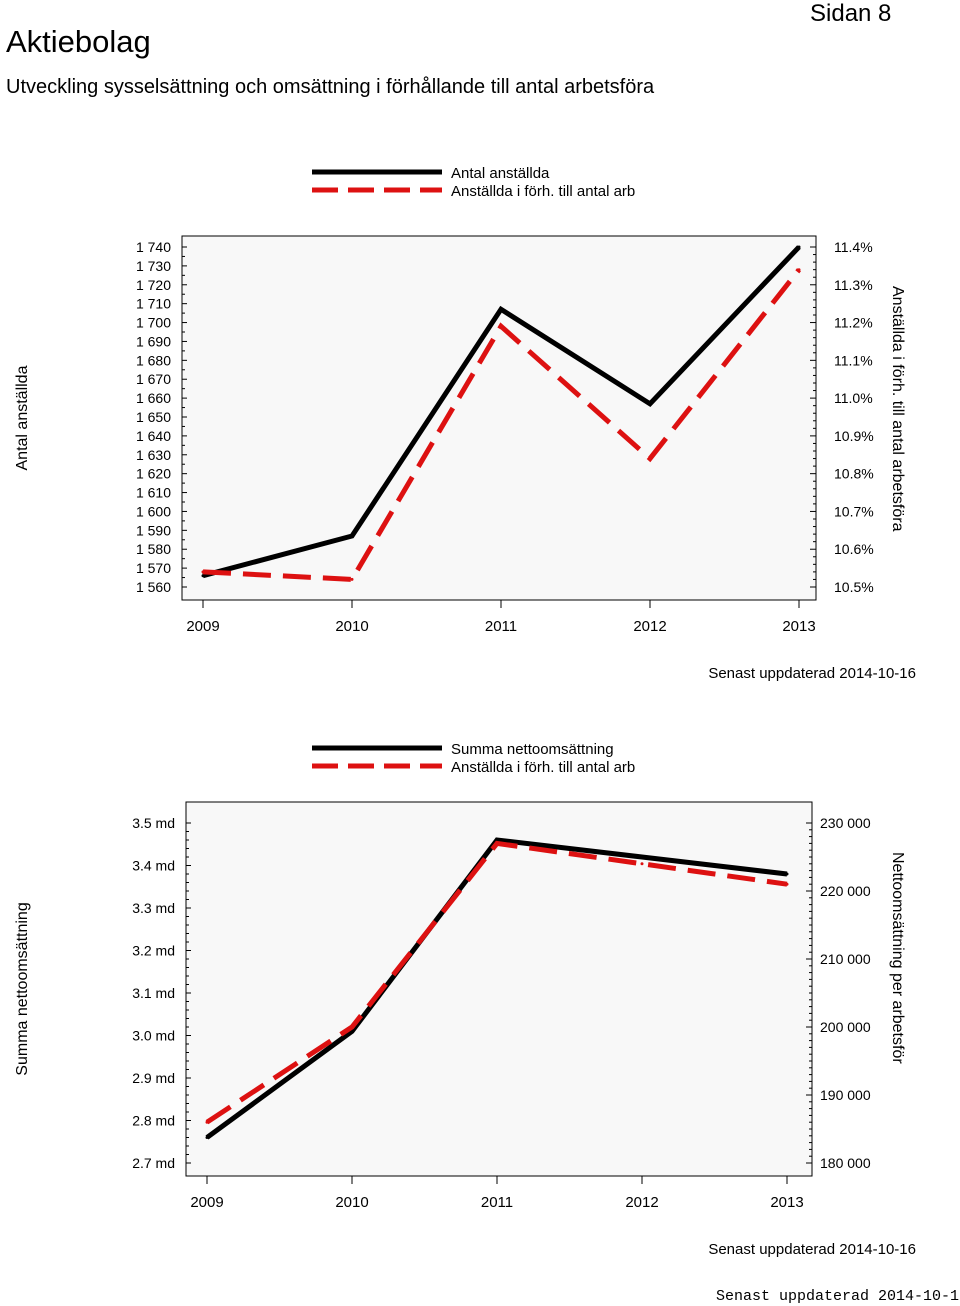  I want to click on chart2-left-tick-label: 3.1 md, so click(153, 993).